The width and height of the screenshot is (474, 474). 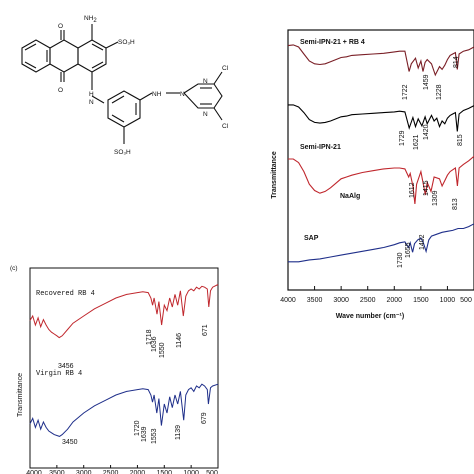 What do you see at coordinates (416, 142) in the screenshot?
I see `peak-label: 1621` at bounding box center [416, 142].